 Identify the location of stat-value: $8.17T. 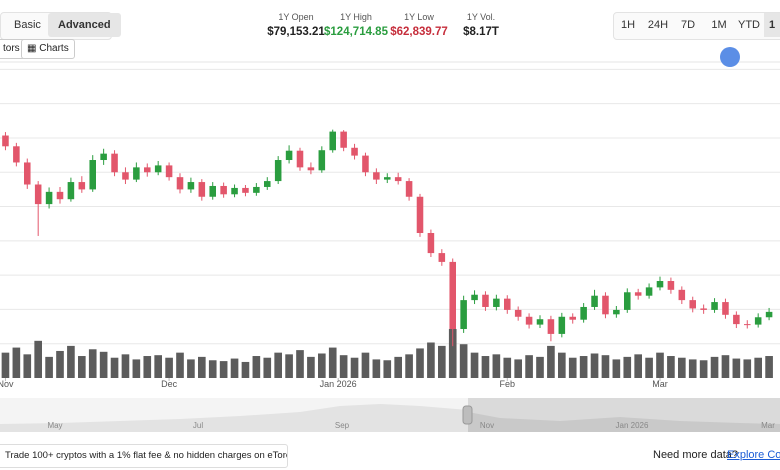
(481, 32).